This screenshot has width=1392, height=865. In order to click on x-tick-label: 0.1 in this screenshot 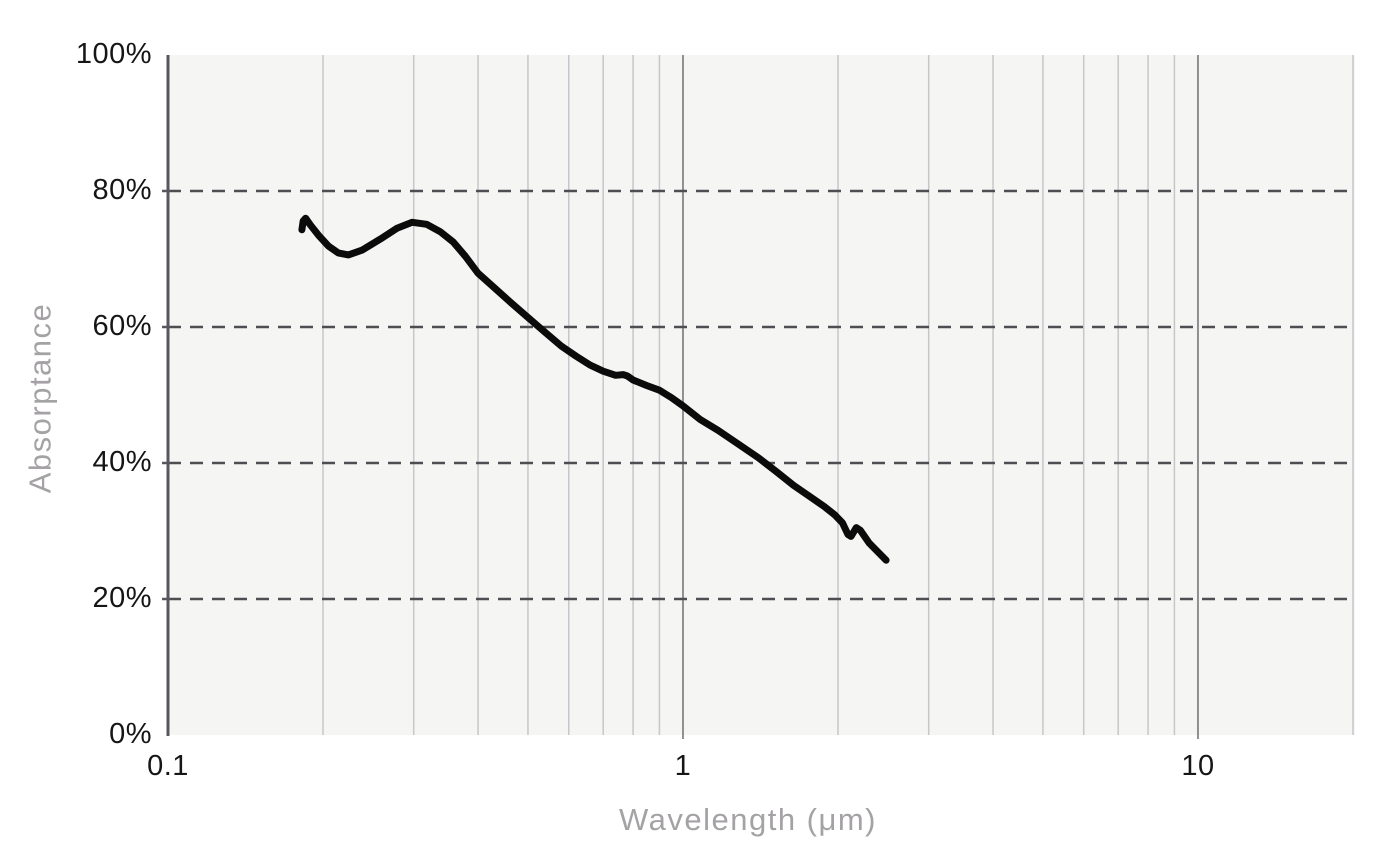, I will do `click(168, 766)`.